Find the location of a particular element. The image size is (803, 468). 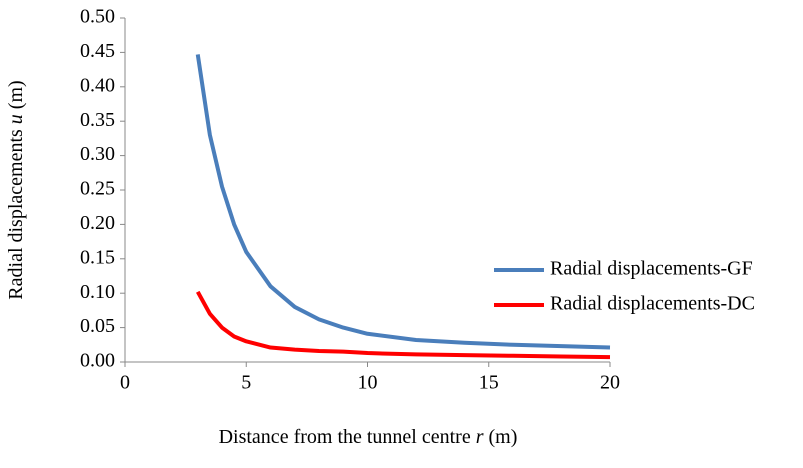

legend-label: Radial displacements-DC is located at coordinates (652, 304).